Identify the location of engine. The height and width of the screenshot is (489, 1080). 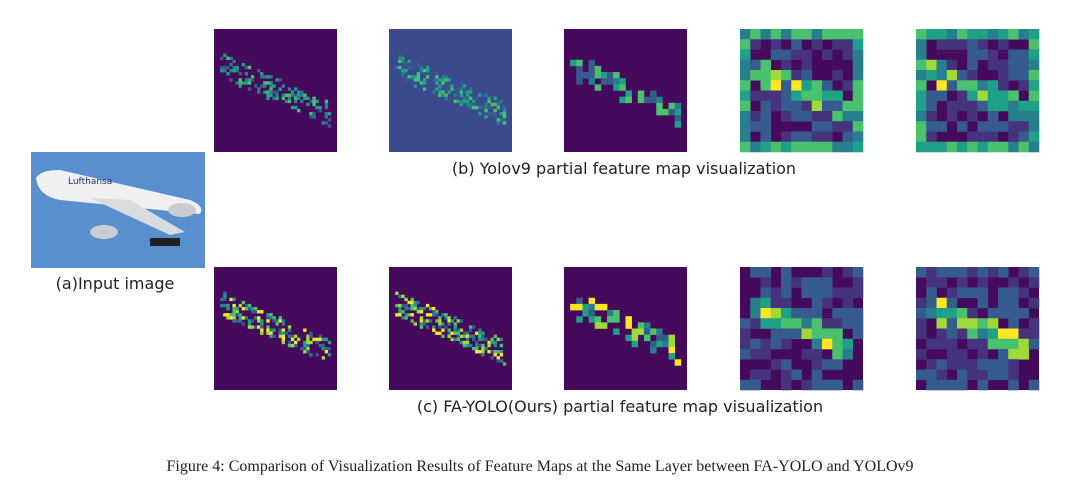
(182, 210).